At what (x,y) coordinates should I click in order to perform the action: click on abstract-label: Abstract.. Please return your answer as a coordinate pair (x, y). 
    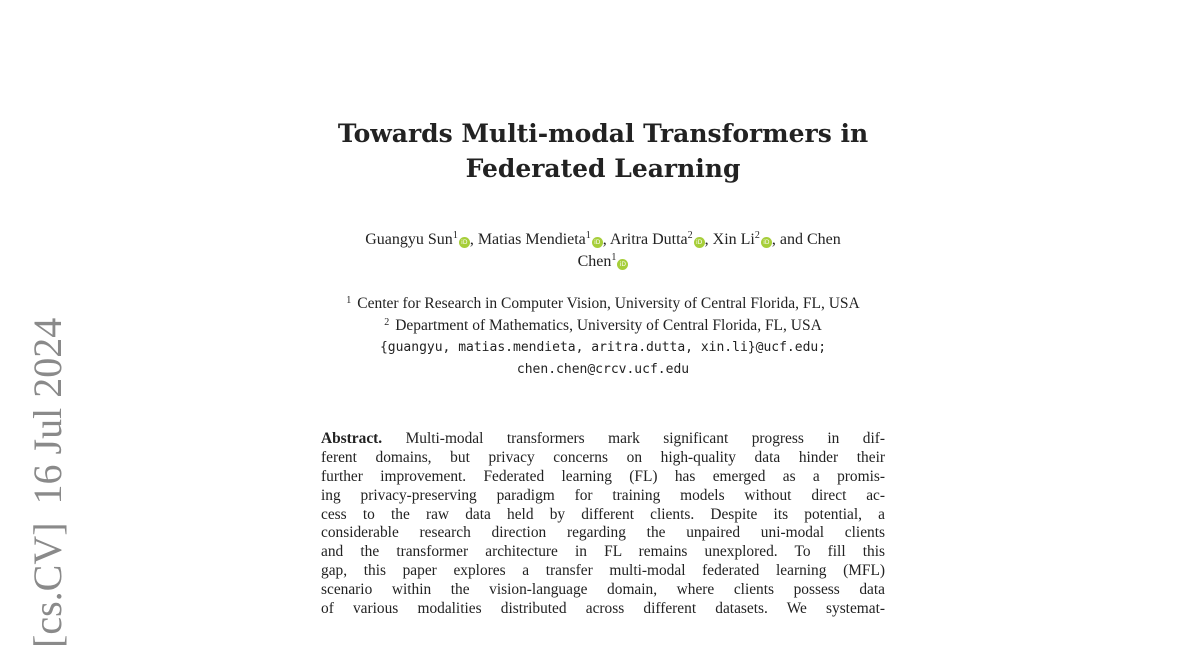
    Looking at the image, I should click on (352, 438).